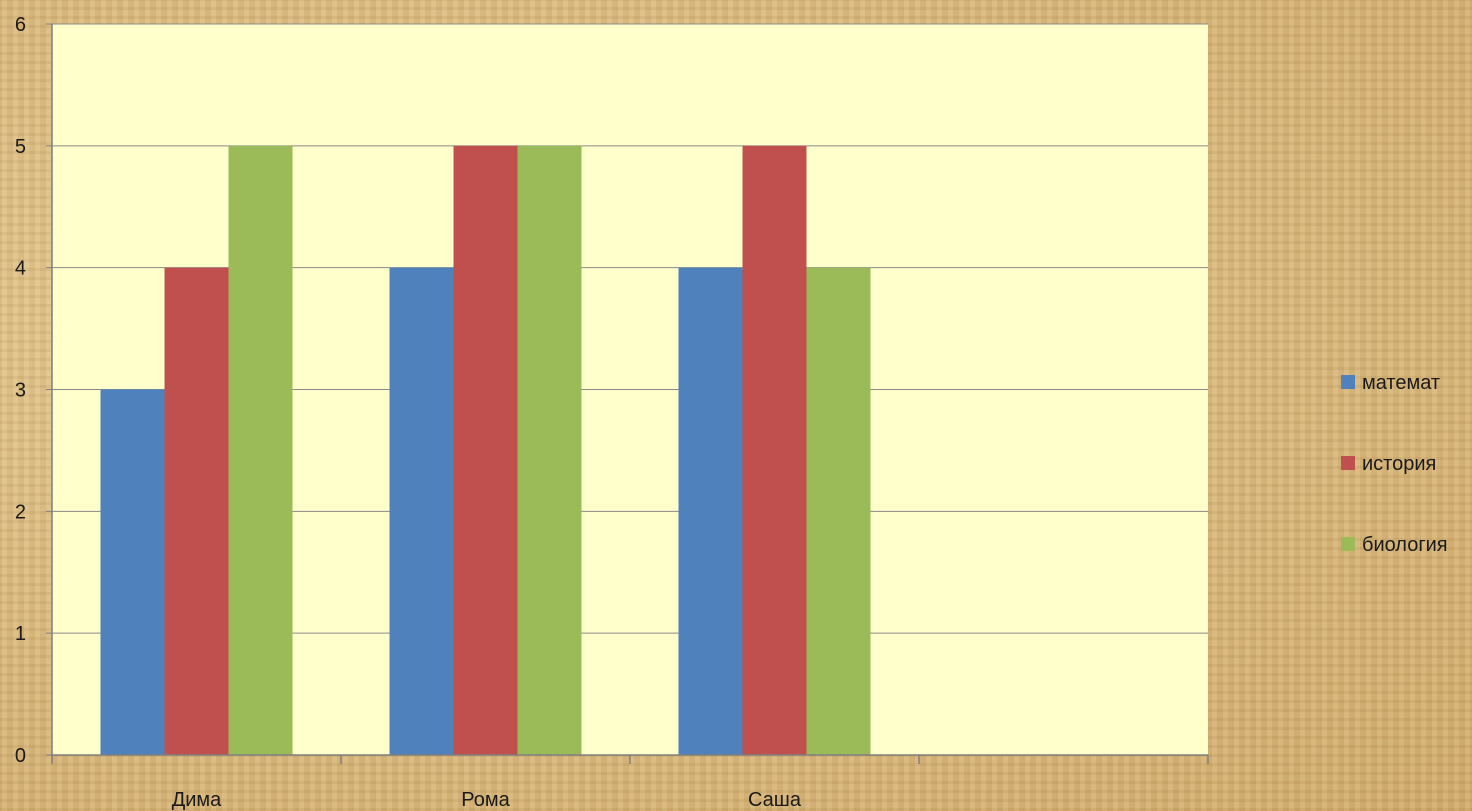  I want to click on x-axis-tick-labels: Дима Рома Саша, so click(487, 800).